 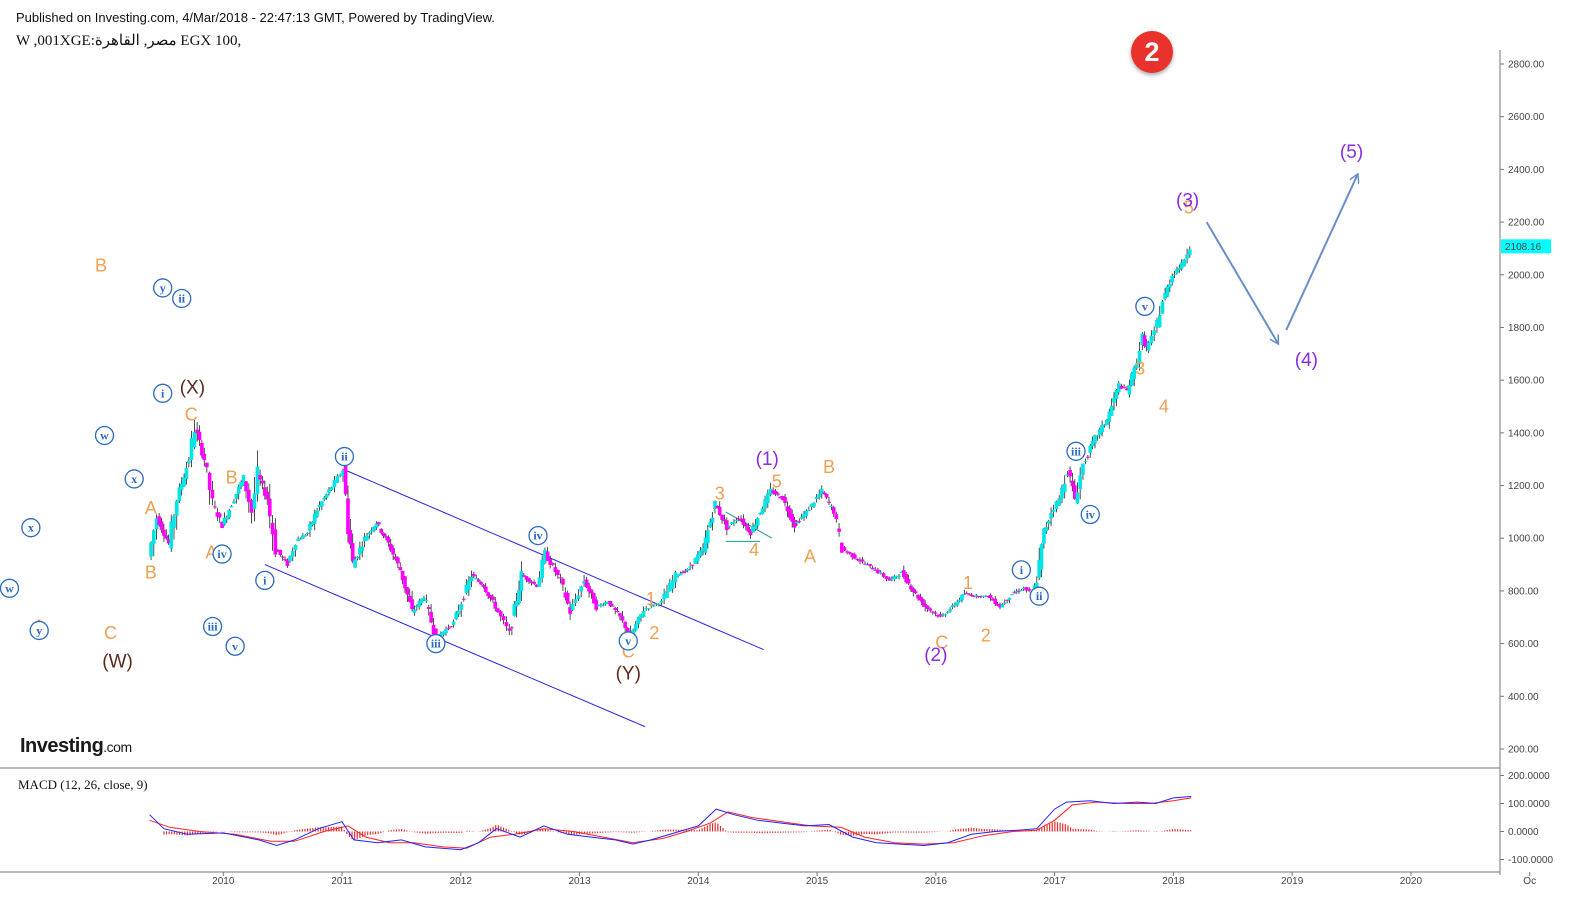 What do you see at coordinates (1529, 776) in the screenshot?
I see `macd-tick-label: 200.0000` at bounding box center [1529, 776].